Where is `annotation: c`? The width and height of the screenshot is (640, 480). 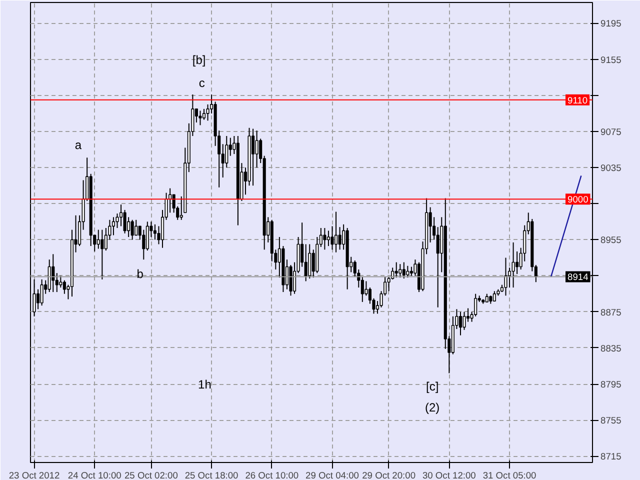
annotation: c is located at coordinates (201, 83).